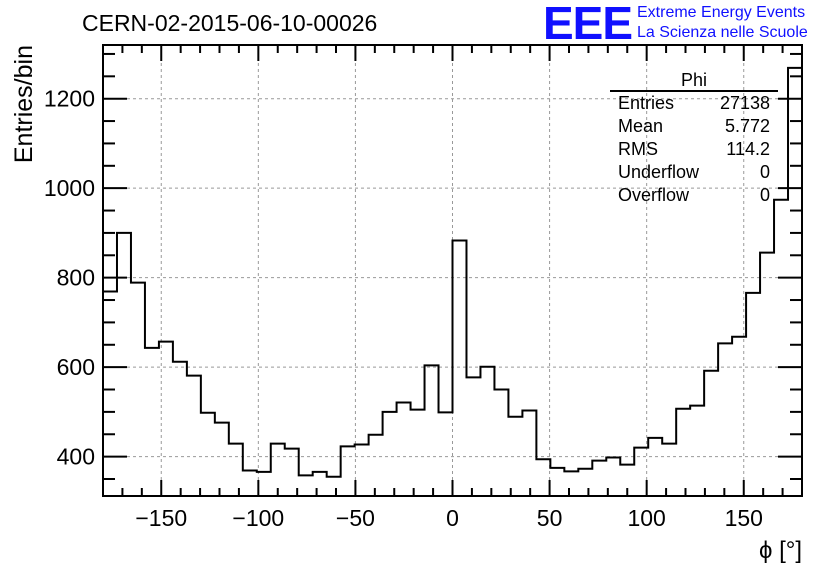 This screenshot has width=836, height=572. What do you see at coordinates (694, 126) in the screenshot?
I see `stats-row: Mean 5.772` at bounding box center [694, 126].